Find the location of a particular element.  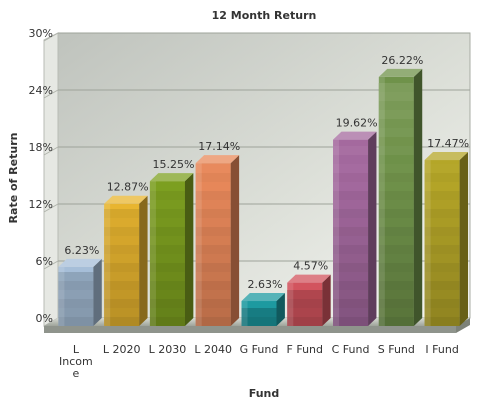

x-tick-label: F Fund is located at coordinates (305, 349).